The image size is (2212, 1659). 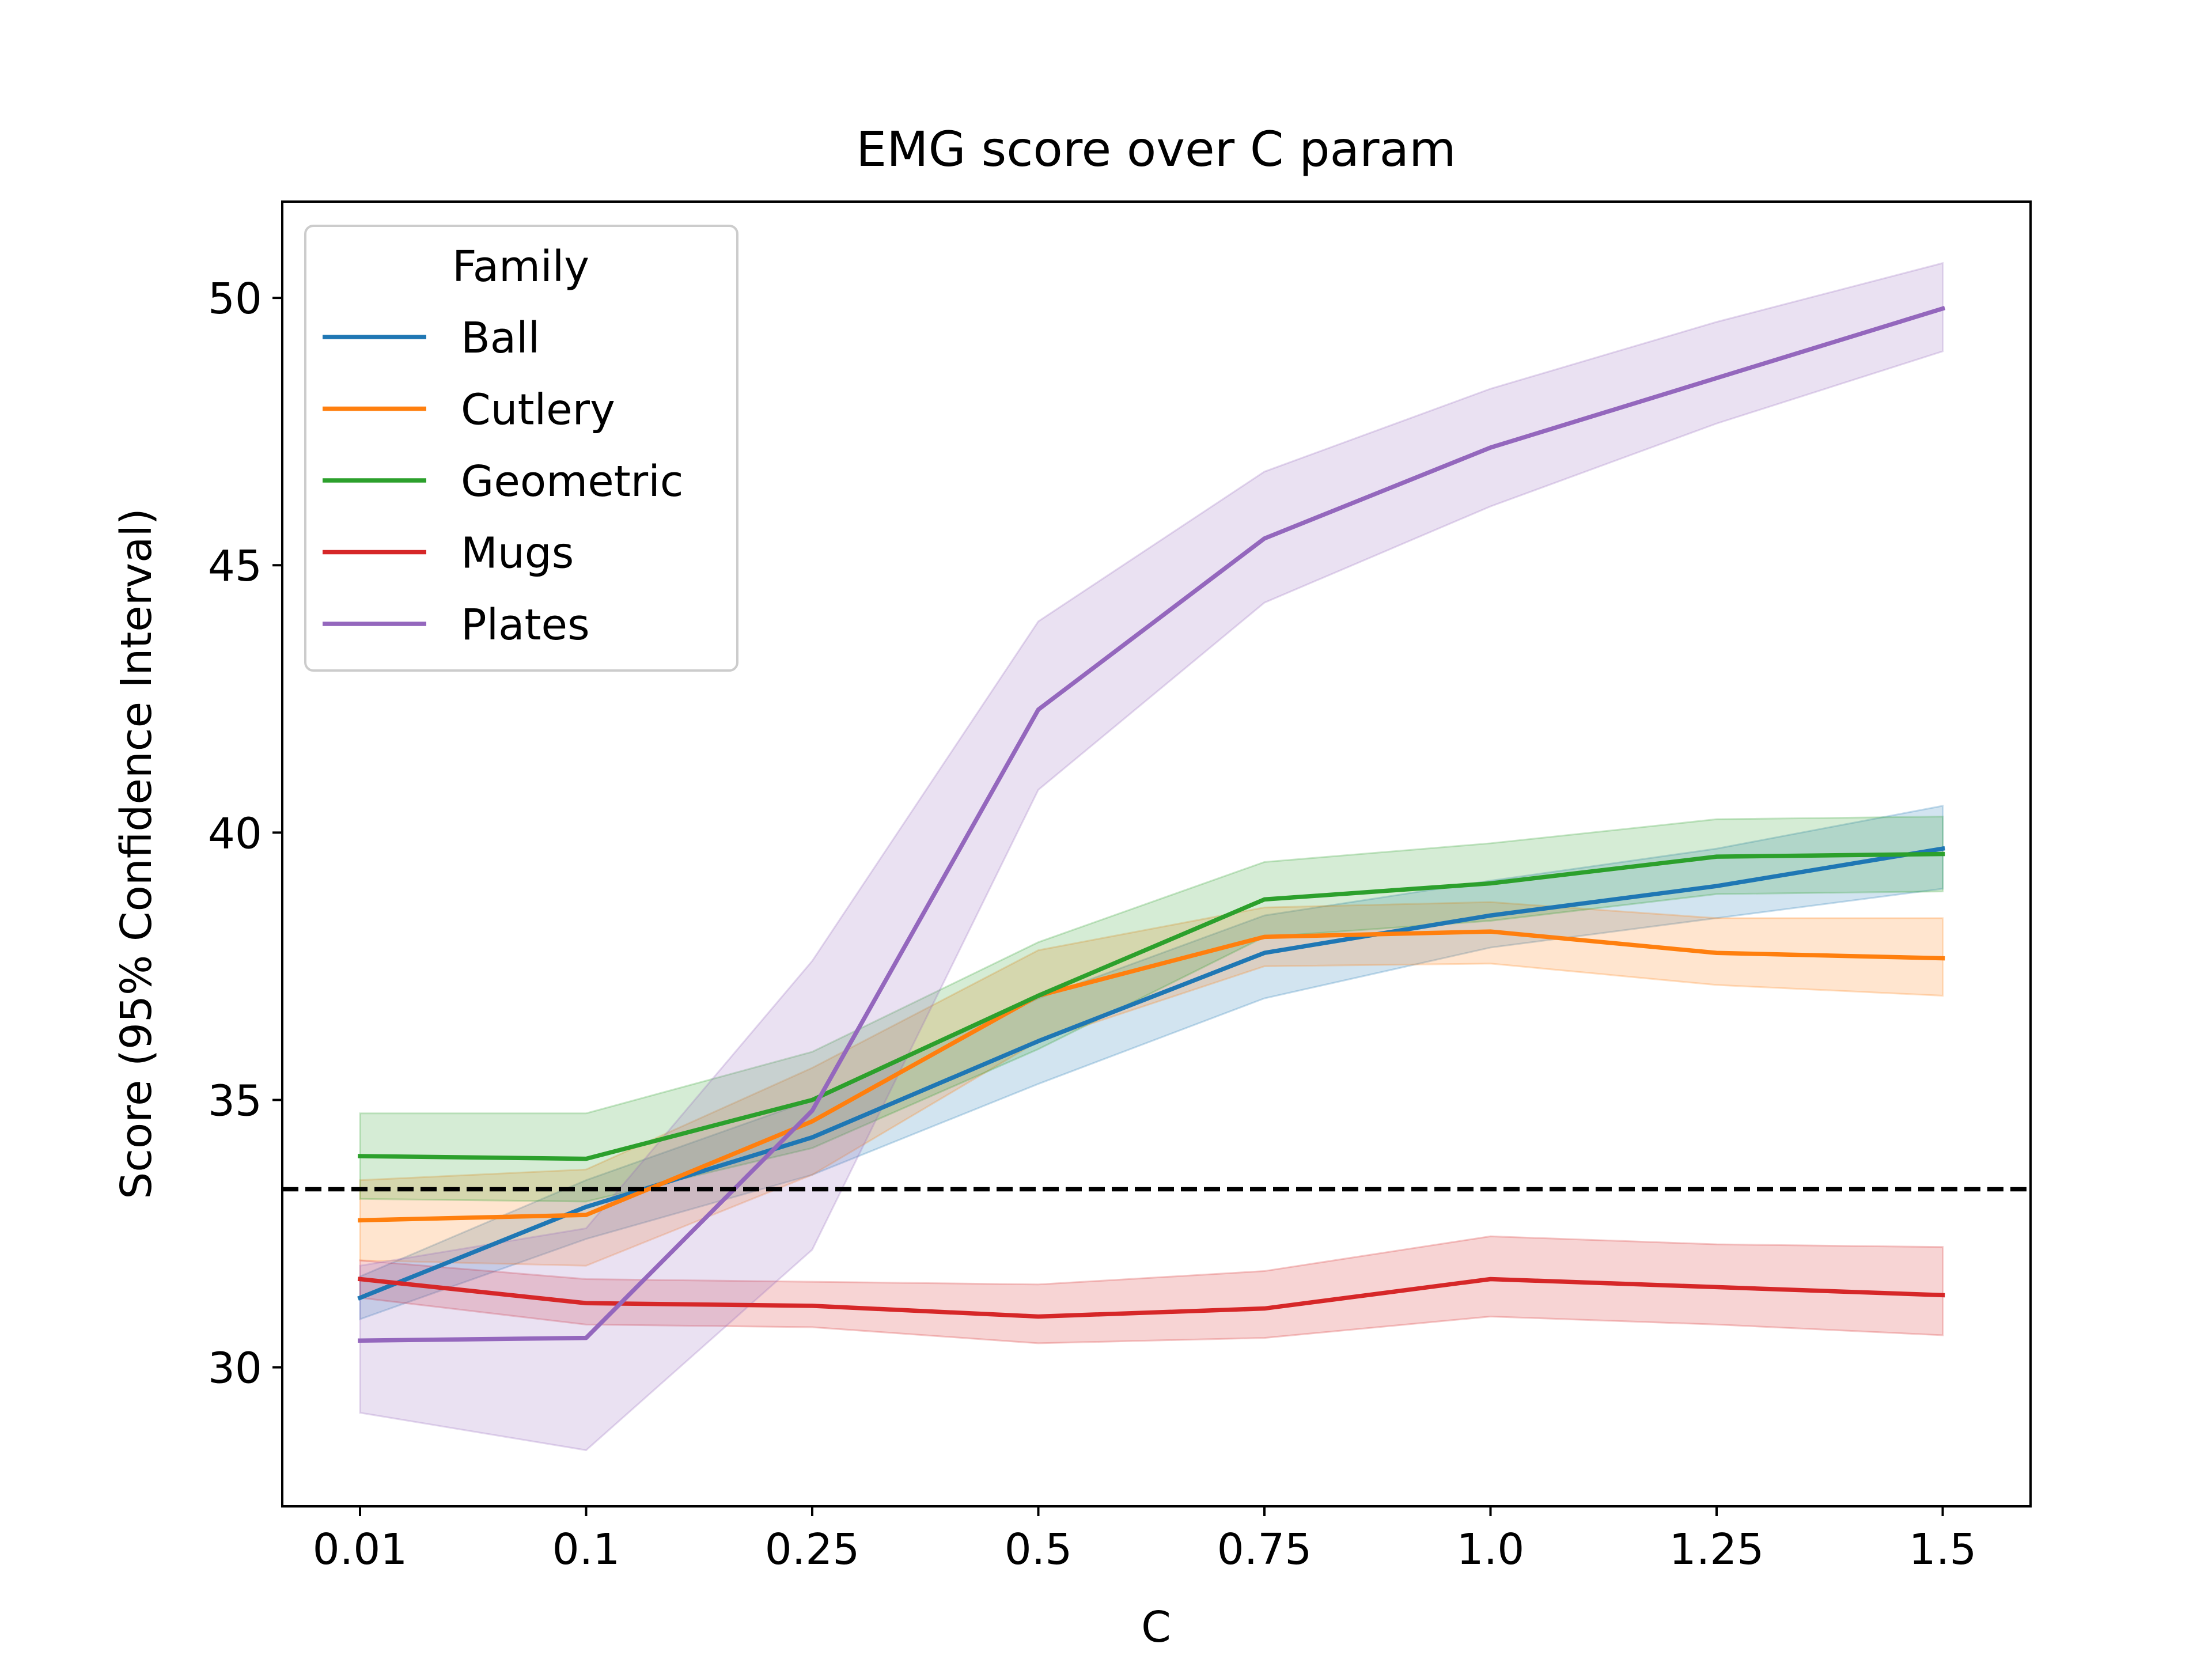 What do you see at coordinates (520, 266) in the screenshot?
I see `legend-title: Family` at bounding box center [520, 266].